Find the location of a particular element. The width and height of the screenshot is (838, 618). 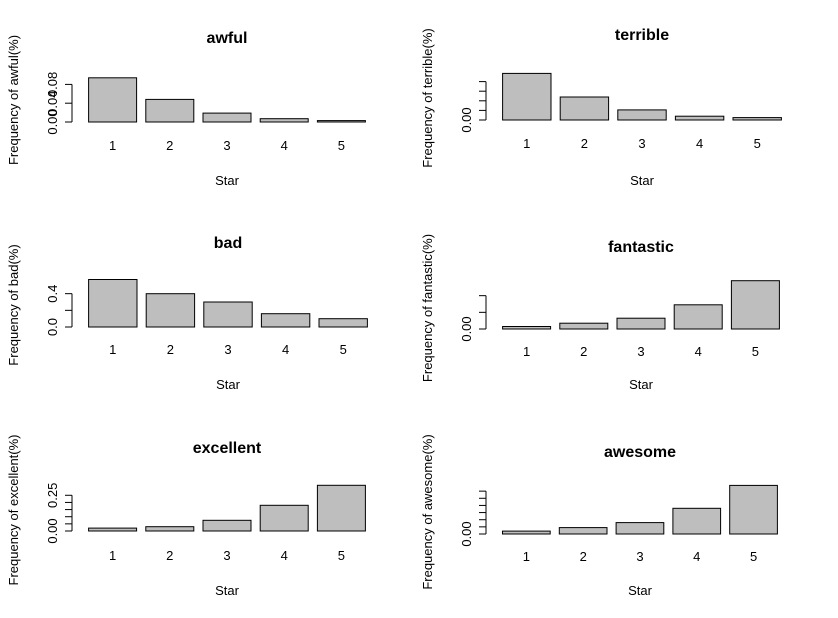

y-tick-label: 0.08 is located at coordinates (52, 84).